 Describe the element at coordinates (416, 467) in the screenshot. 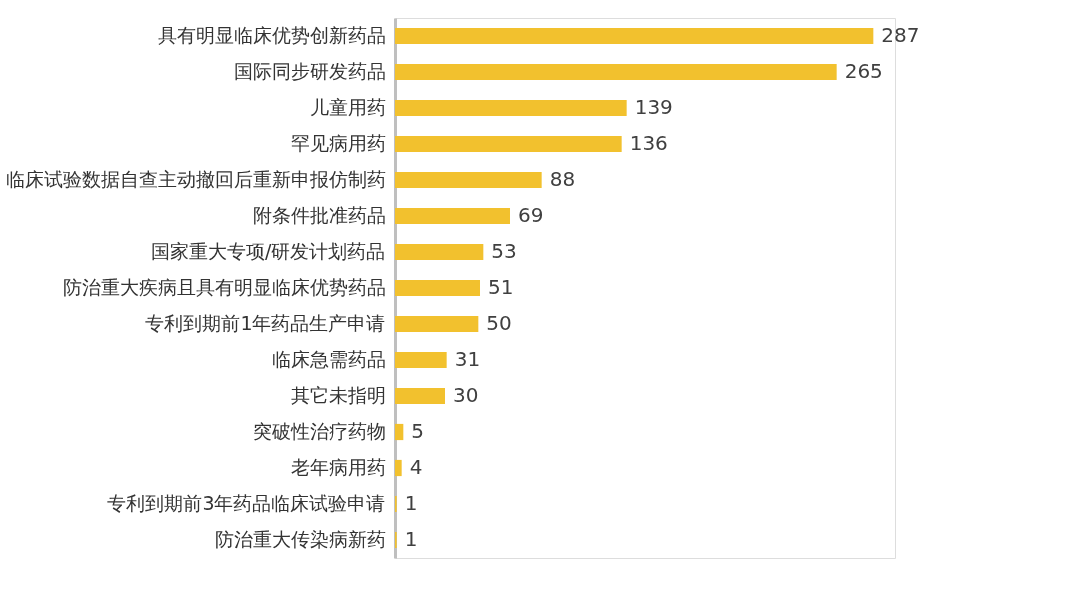

I see `data-label: 4` at that location.